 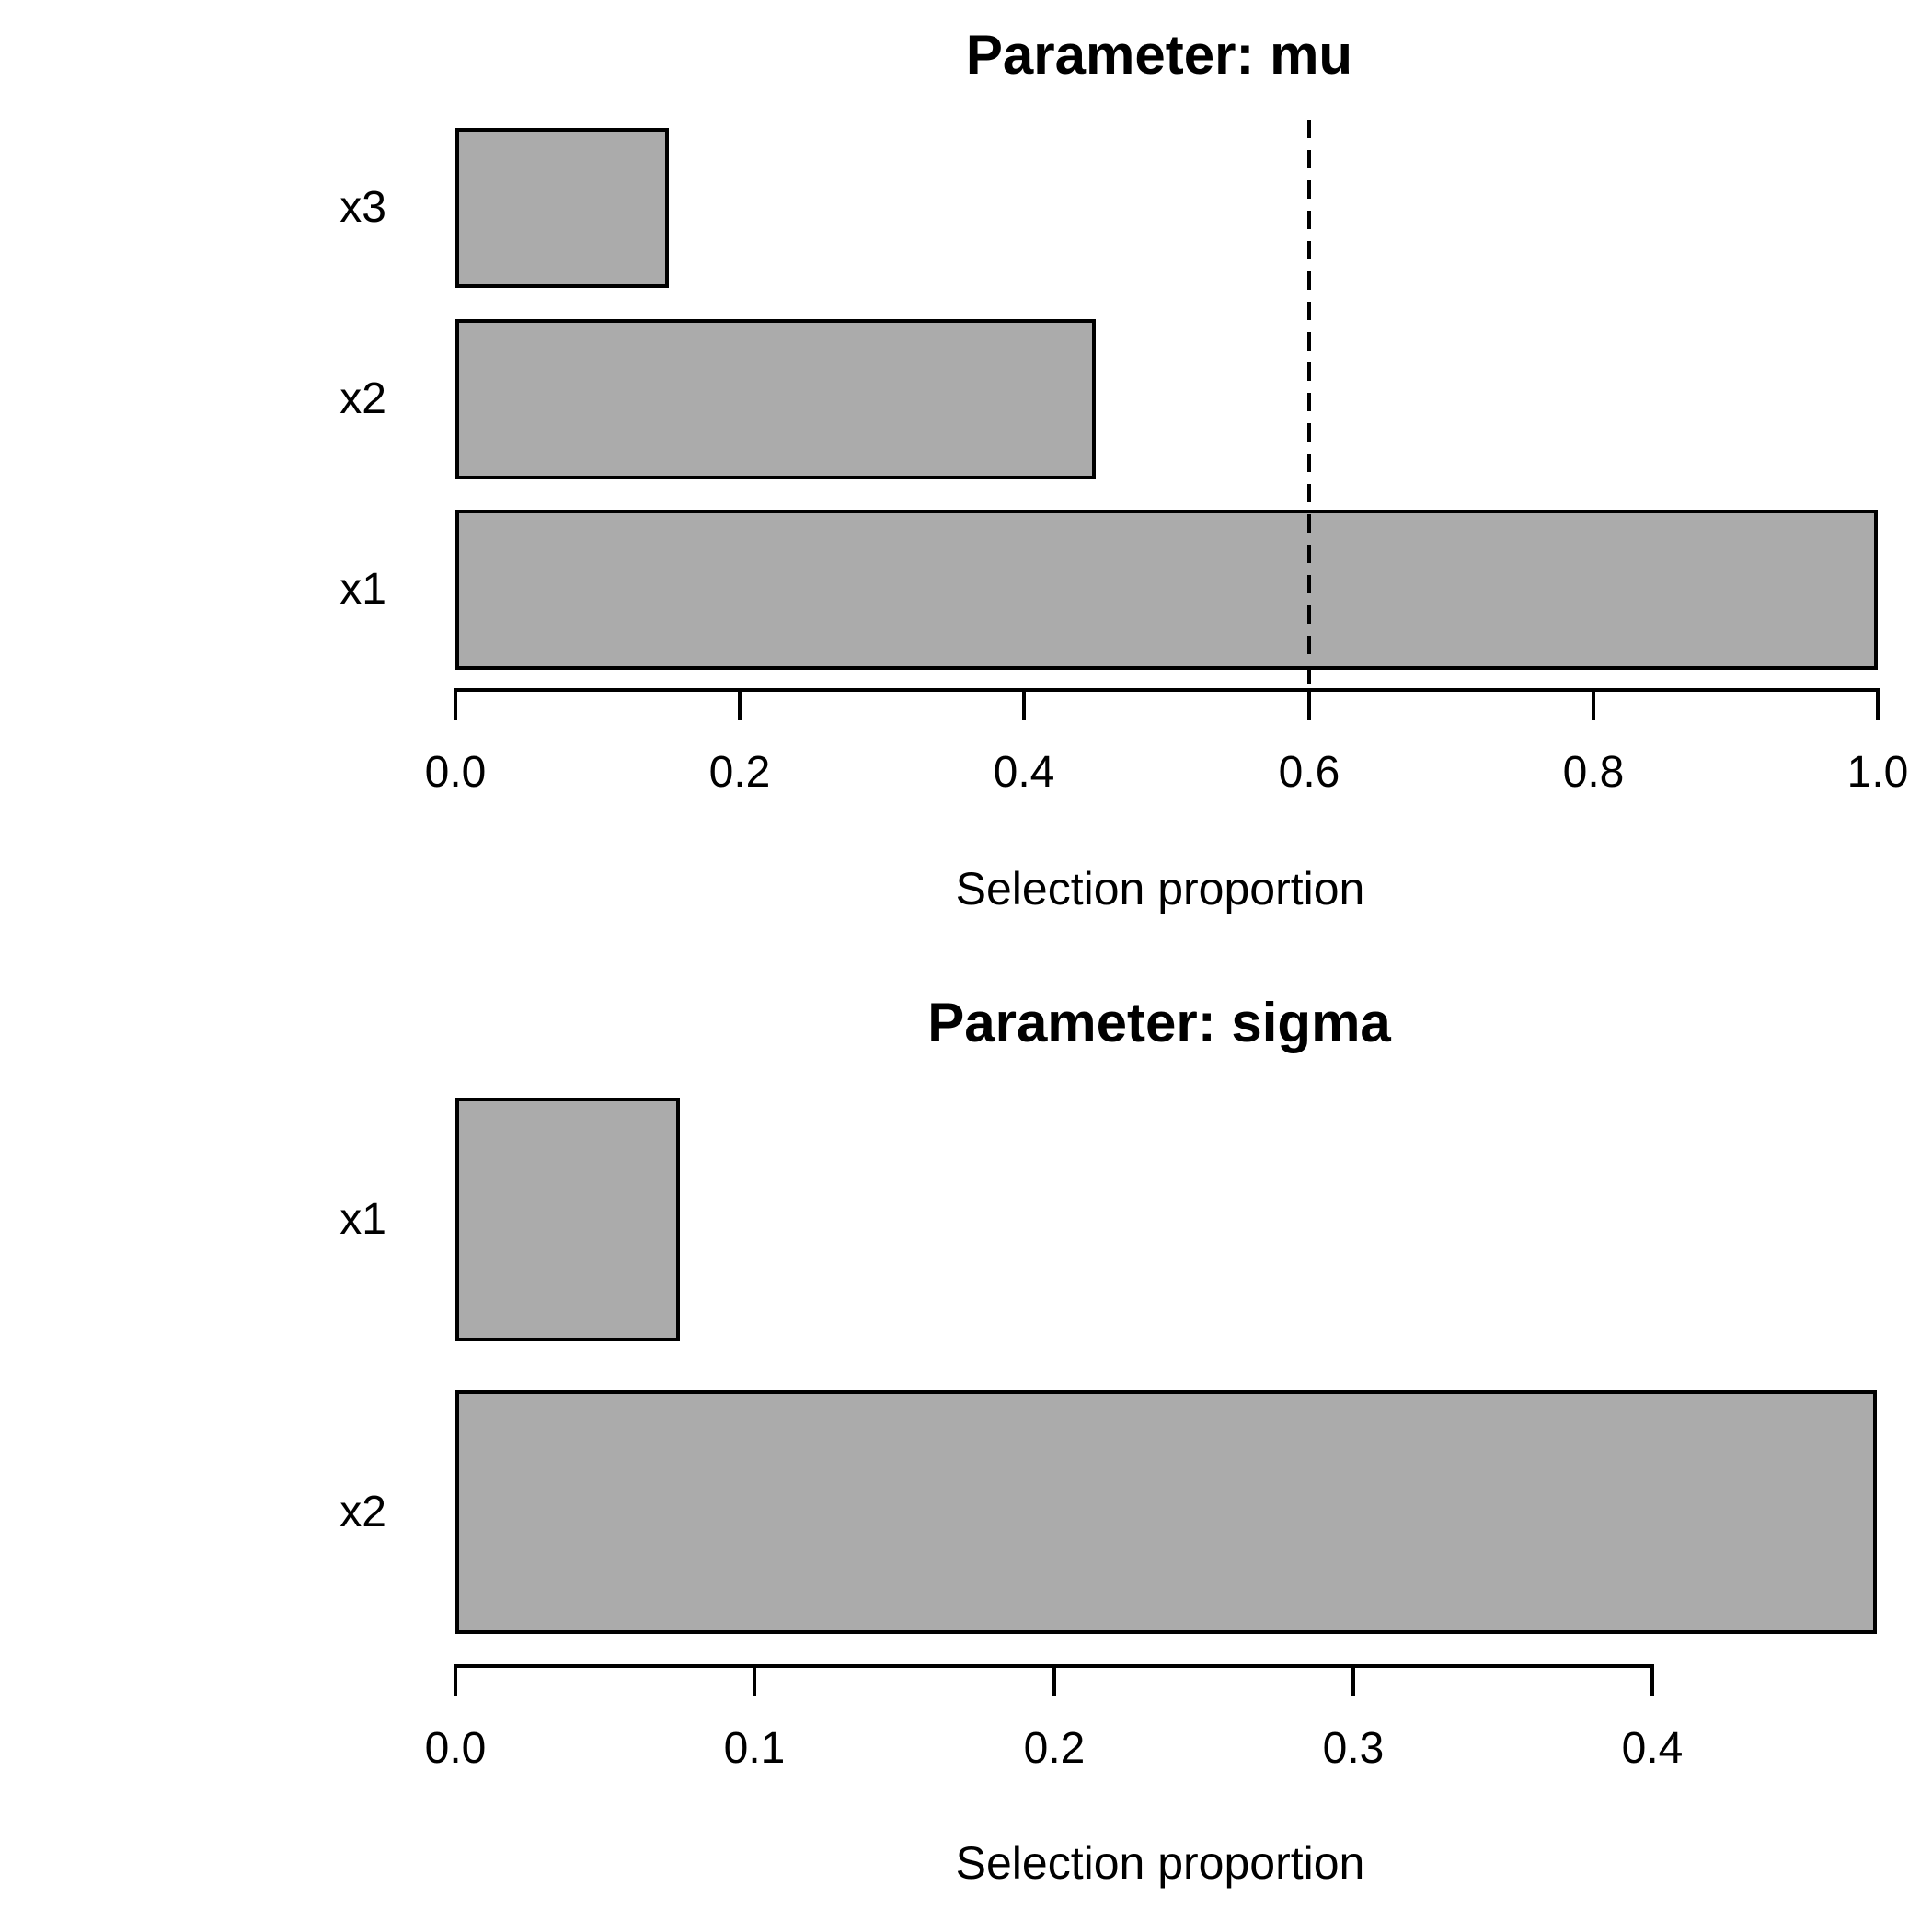 What do you see at coordinates (562, 208) in the screenshot?
I see `bar-x3` at bounding box center [562, 208].